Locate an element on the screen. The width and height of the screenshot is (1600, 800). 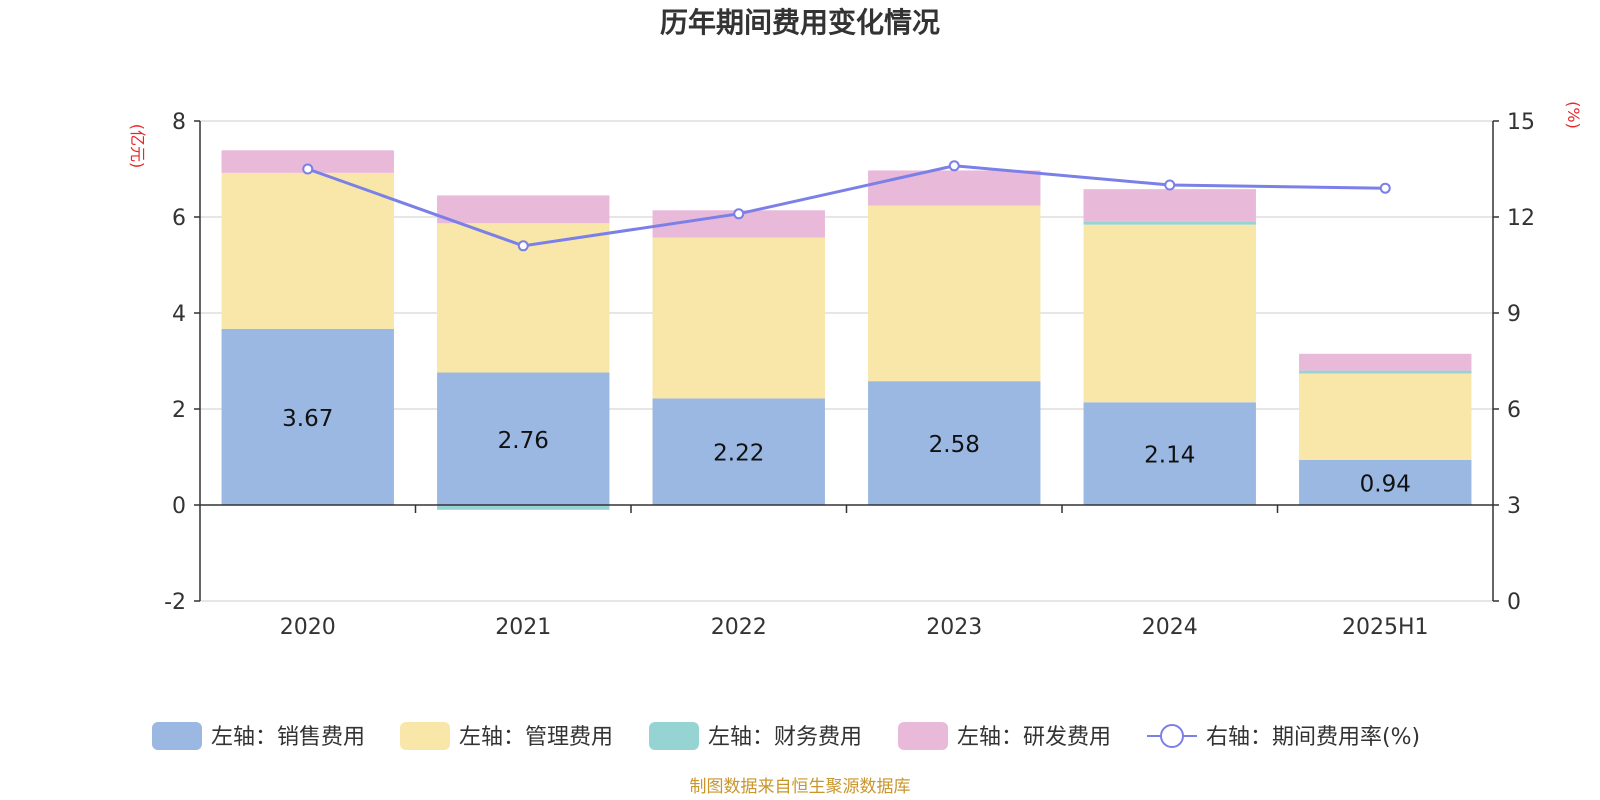
legend-swatch-marker is located at coordinates (1172, 736).